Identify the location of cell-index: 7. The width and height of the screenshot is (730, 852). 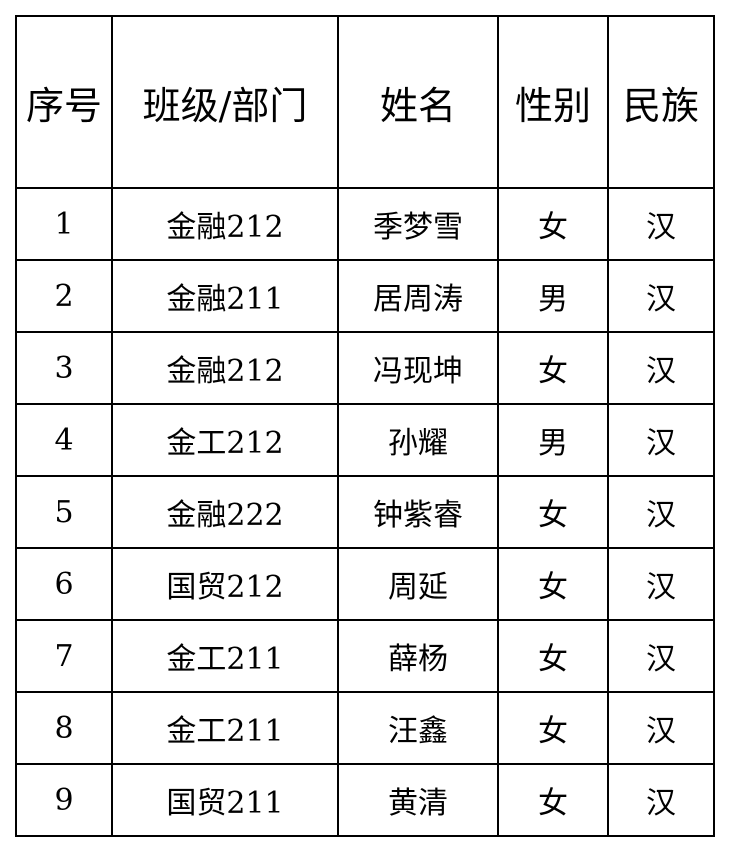
(64, 656).